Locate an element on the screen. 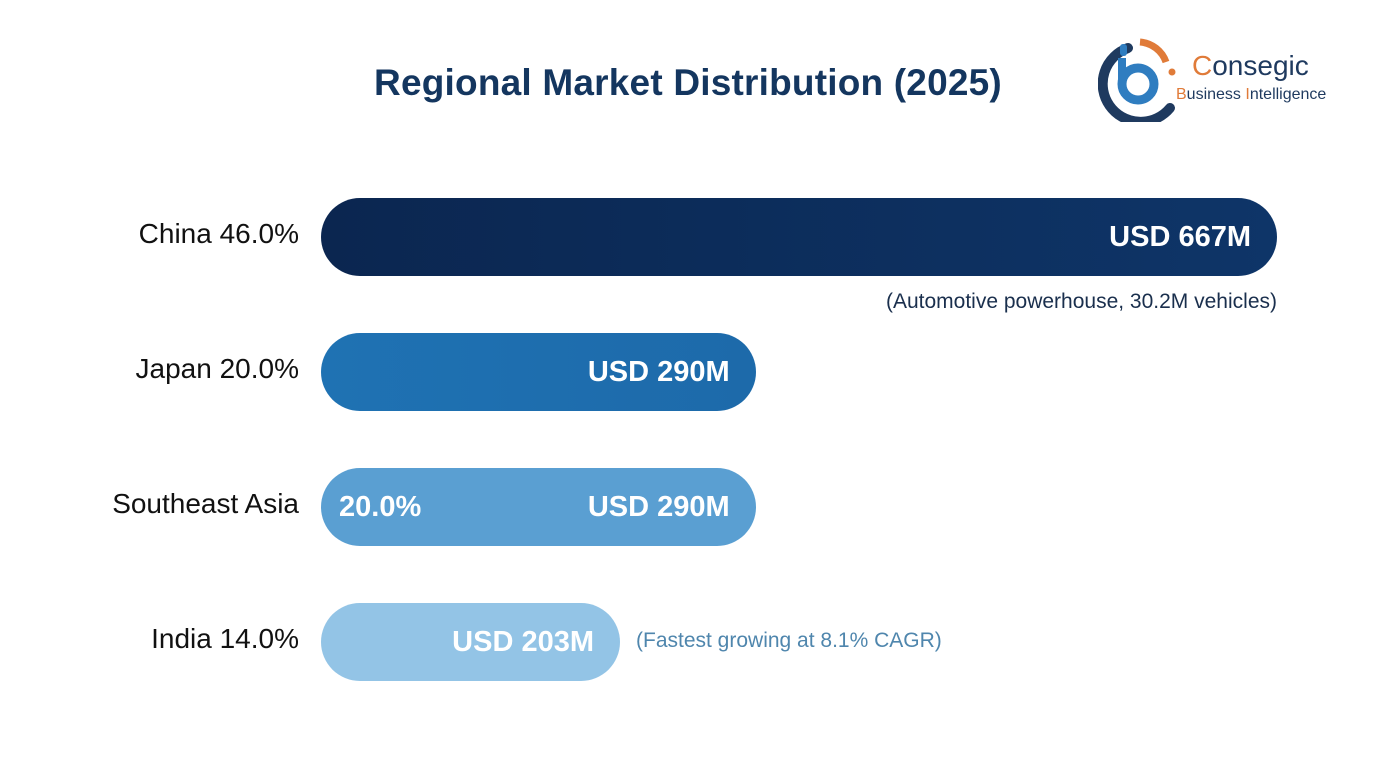 The width and height of the screenshot is (1376, 768). row-label: China 46.0% is located at coordinates (218, 233).